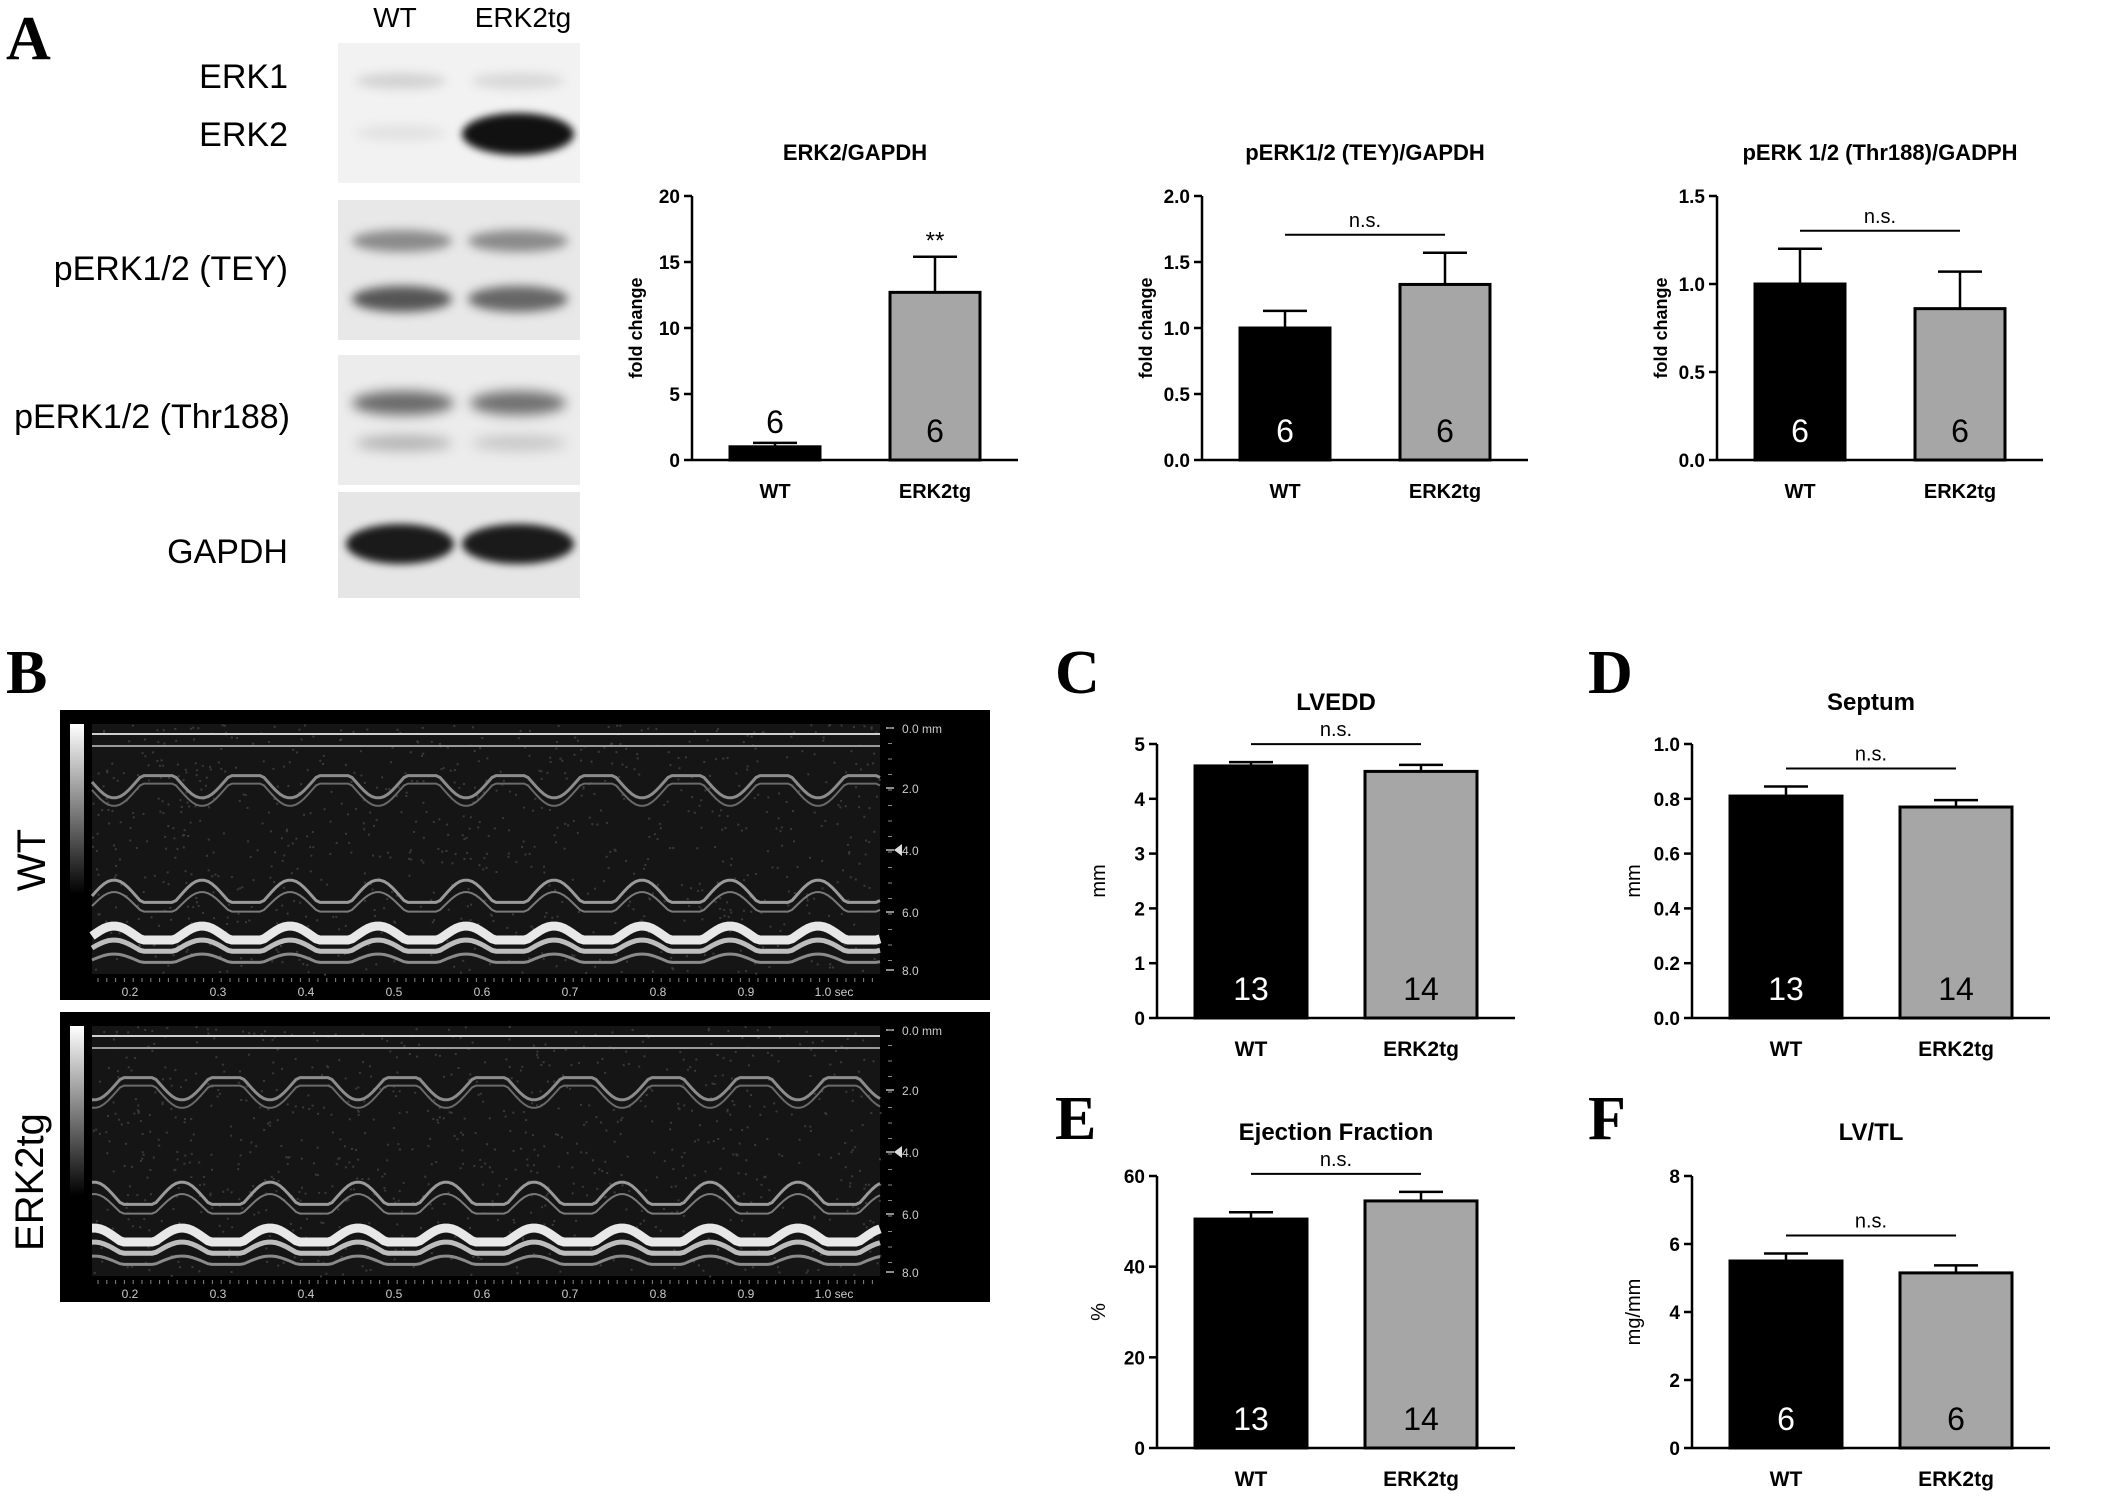  Describe the element at coordinates (1800, 372) in the screenshot. I see `bar-wt` at that location.